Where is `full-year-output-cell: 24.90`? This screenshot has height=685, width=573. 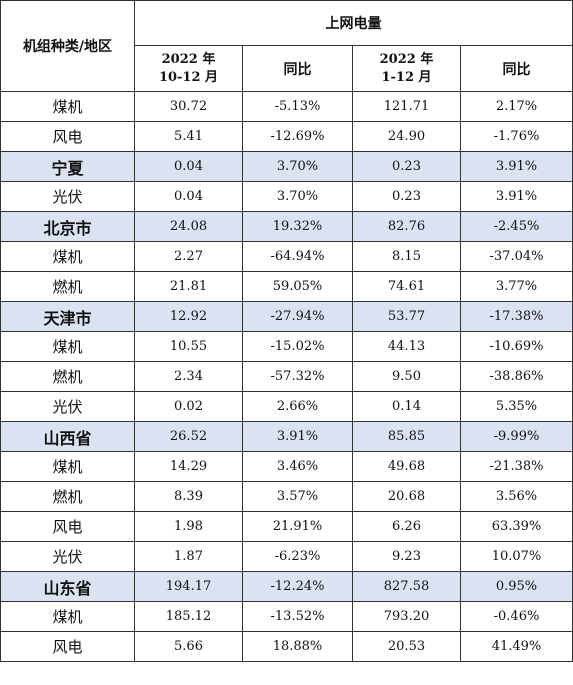
full-year-output-cell: 24.90 is located at coordinates (406, 136).